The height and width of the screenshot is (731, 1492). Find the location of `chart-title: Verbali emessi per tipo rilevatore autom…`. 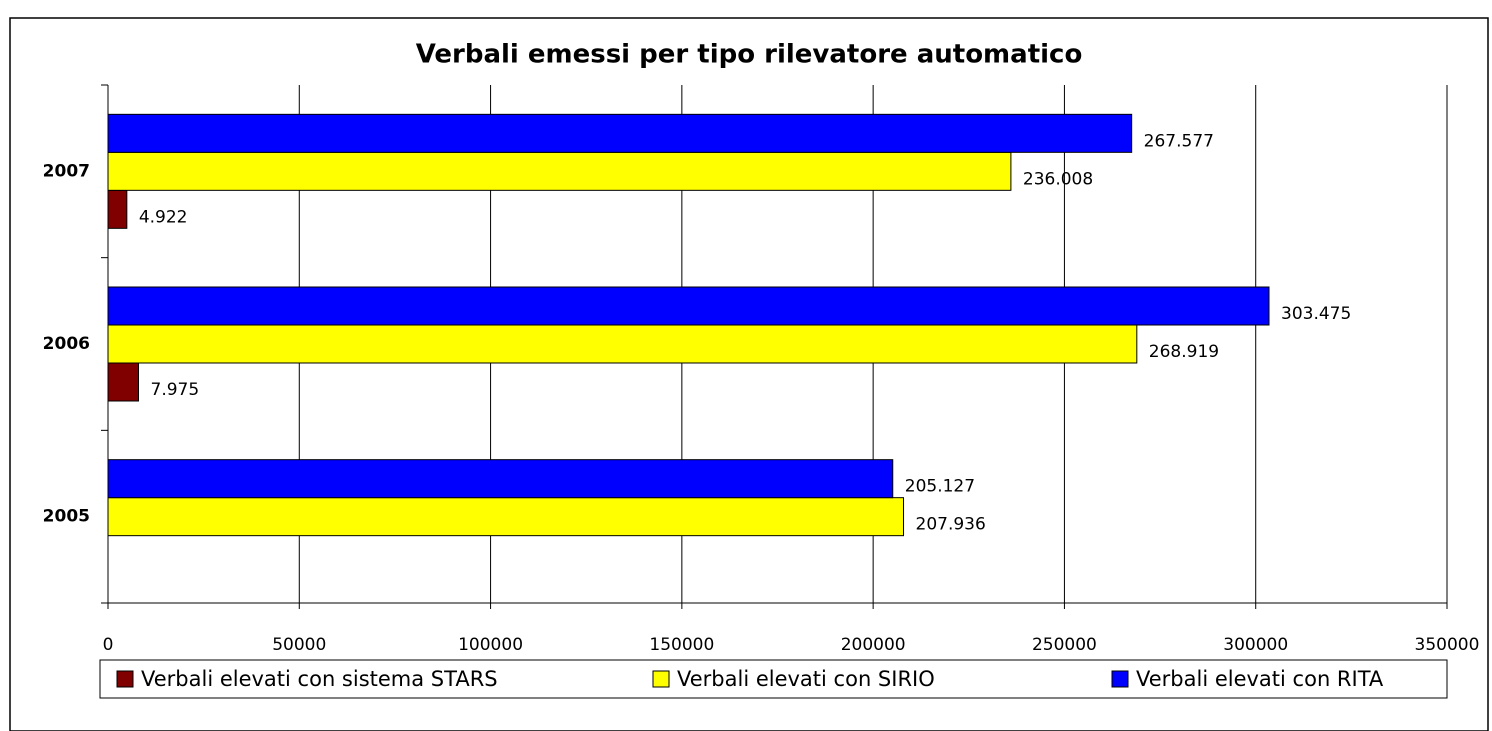

chart-title: Verbali emessi per tipo rilevatore autom… is located at coordinates (749, 55).